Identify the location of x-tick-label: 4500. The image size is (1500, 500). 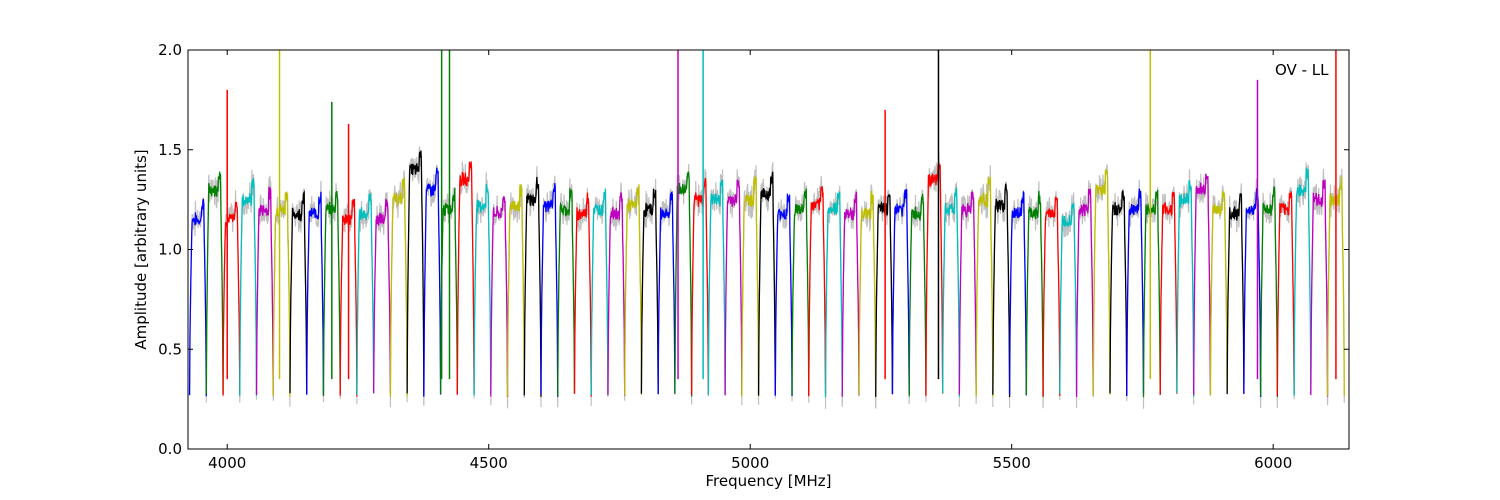
(489, 463).